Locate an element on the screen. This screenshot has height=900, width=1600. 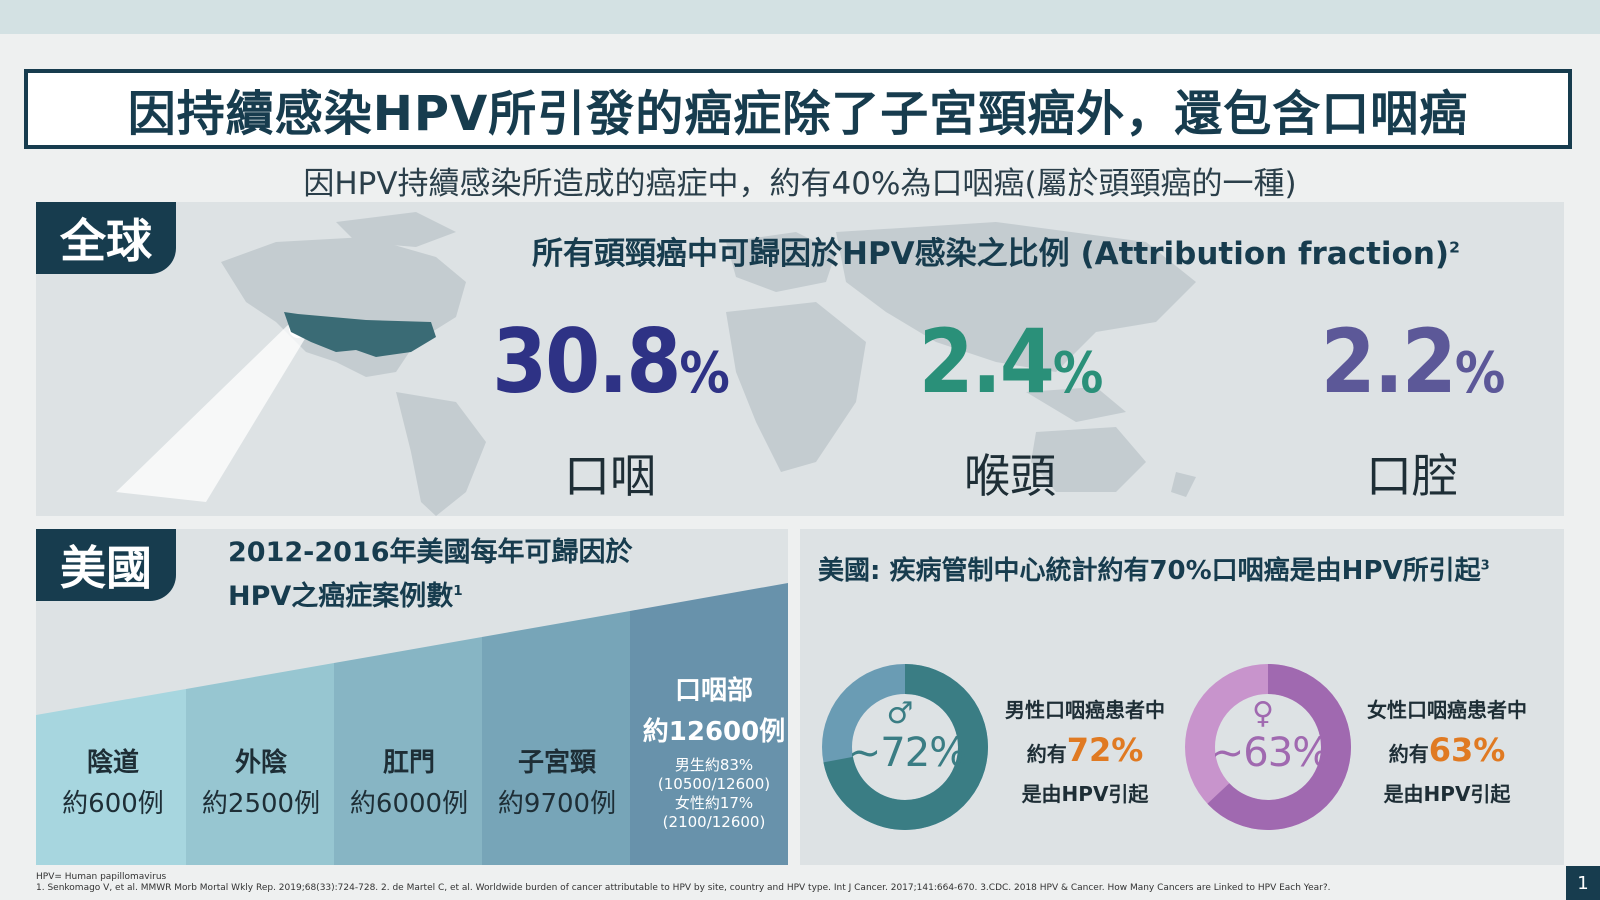
step-vulva is located at coordinates (260, 764).